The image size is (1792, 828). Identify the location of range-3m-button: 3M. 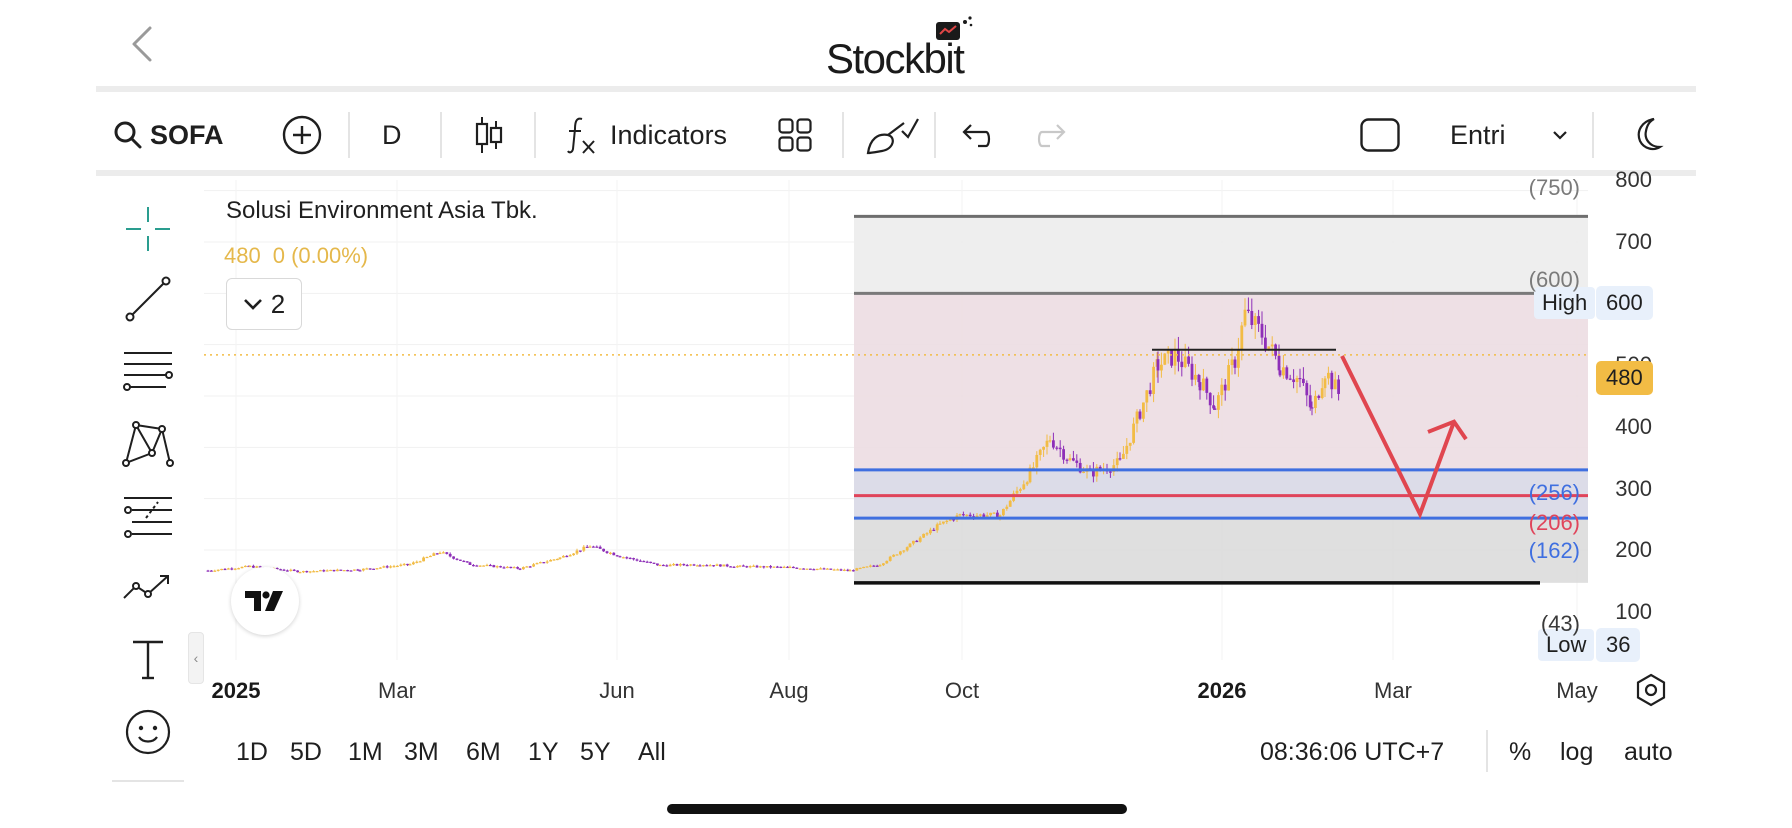
(421, 751).